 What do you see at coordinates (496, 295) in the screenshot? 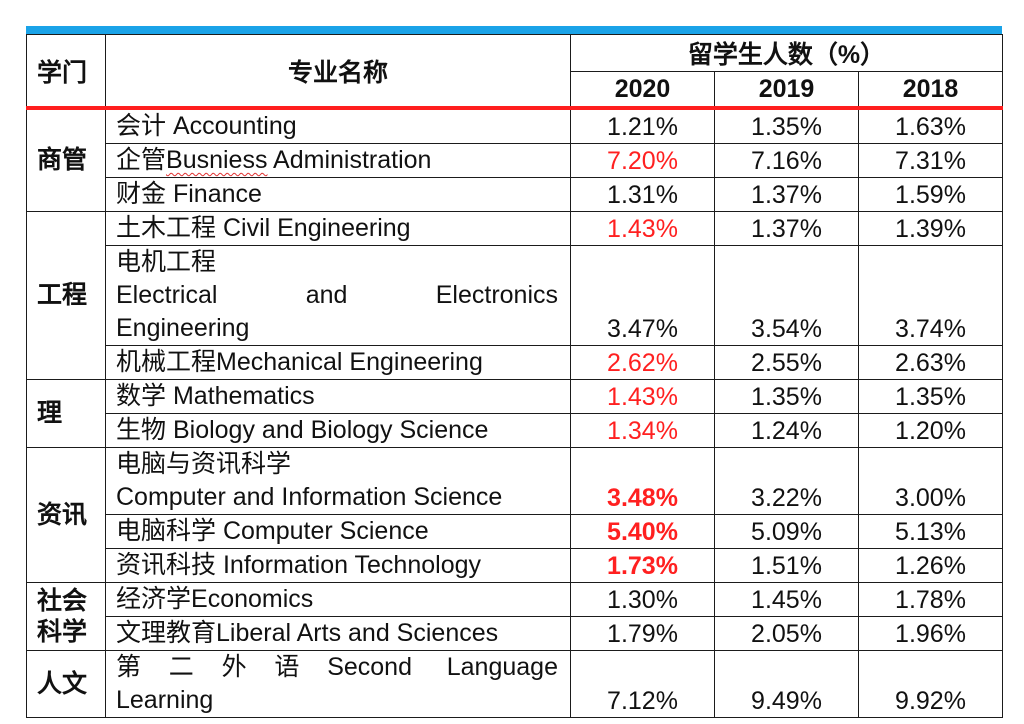
I see `major-name-en-word: Electronics` at bounding box center [496, 295].